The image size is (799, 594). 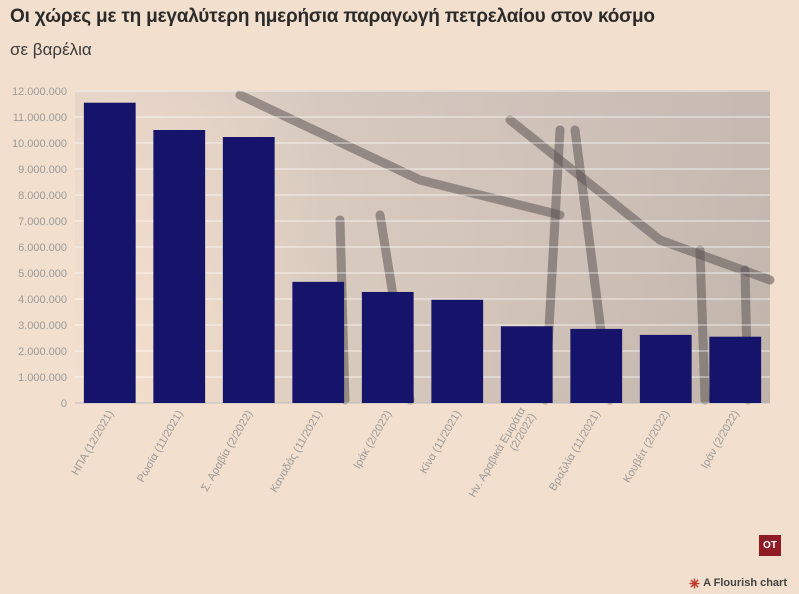 What do you see at coordinates (745, 583) in the screenshot?
I see `credit-label: A Flourish chart` at bounding box center [745, 583].